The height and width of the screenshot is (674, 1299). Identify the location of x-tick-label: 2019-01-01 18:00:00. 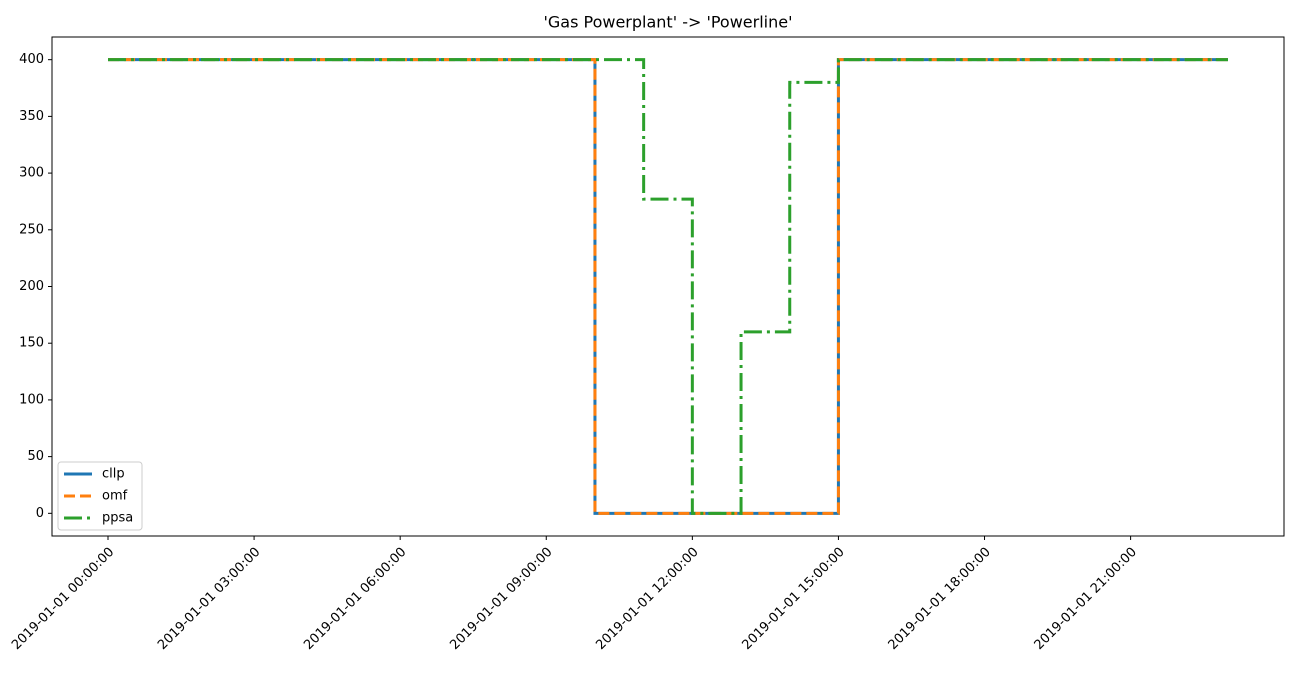
(940, 599).